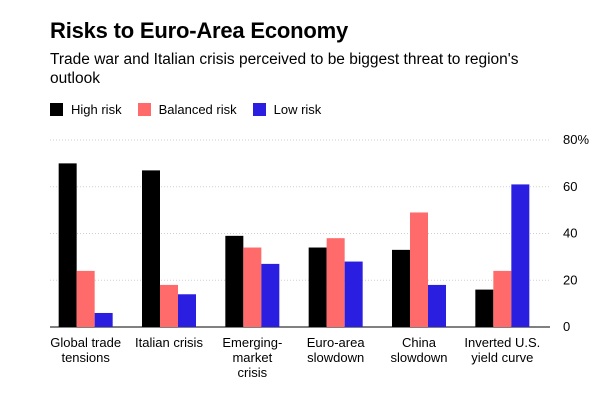 The image size is (600, 402). Describe the element at coordinates (56, 109) in the screenshot. I see `legend-swatch-high-risk` at that location.